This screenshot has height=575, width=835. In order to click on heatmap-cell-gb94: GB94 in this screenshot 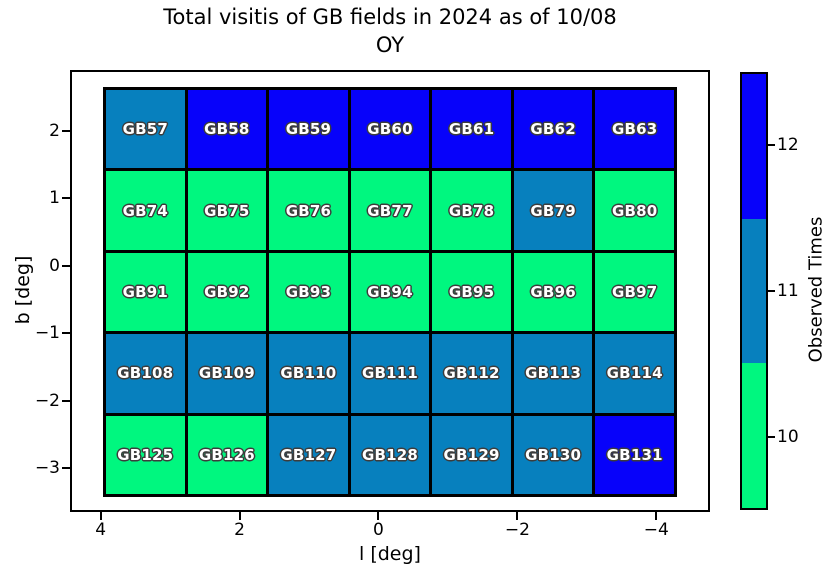, I will do `click(390, 292)`.